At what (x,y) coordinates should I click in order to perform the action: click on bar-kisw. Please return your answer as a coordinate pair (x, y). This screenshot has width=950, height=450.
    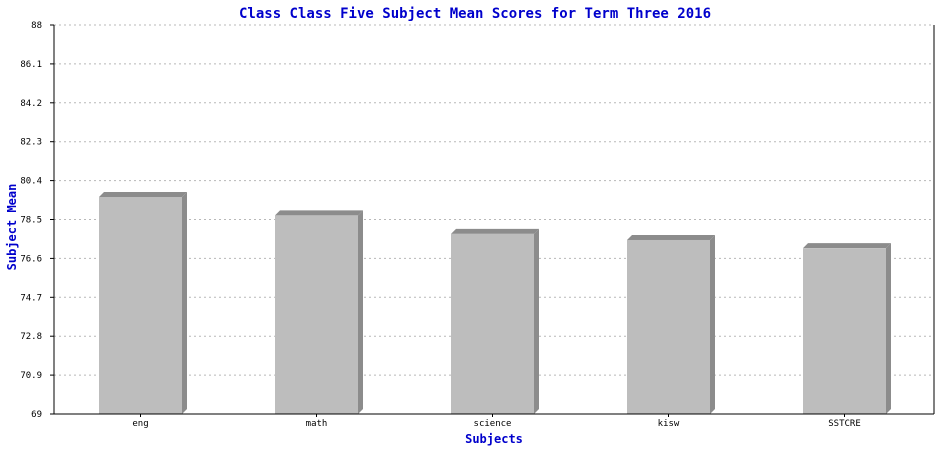
    Looking at the image, I should click on (671, 324).